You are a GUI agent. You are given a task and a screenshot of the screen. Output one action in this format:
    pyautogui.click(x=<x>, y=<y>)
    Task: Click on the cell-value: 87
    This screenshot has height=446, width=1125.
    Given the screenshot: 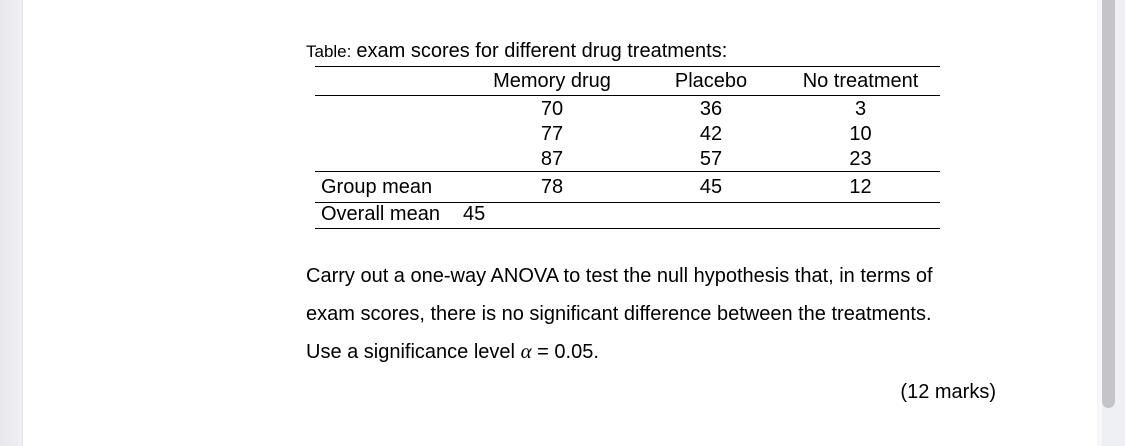 What is the action you would take?
    pyautogui.click(x=552, y=159)
    